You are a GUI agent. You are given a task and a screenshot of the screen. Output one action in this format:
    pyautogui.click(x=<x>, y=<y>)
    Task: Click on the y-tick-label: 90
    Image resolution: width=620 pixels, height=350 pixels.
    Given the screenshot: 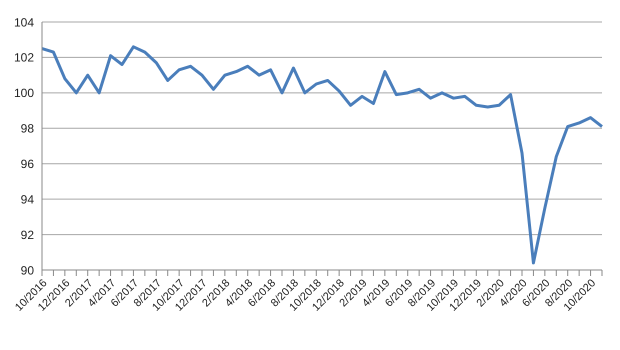 What is the action you would take?
    pyautogui.click(x=27, y=270)
    